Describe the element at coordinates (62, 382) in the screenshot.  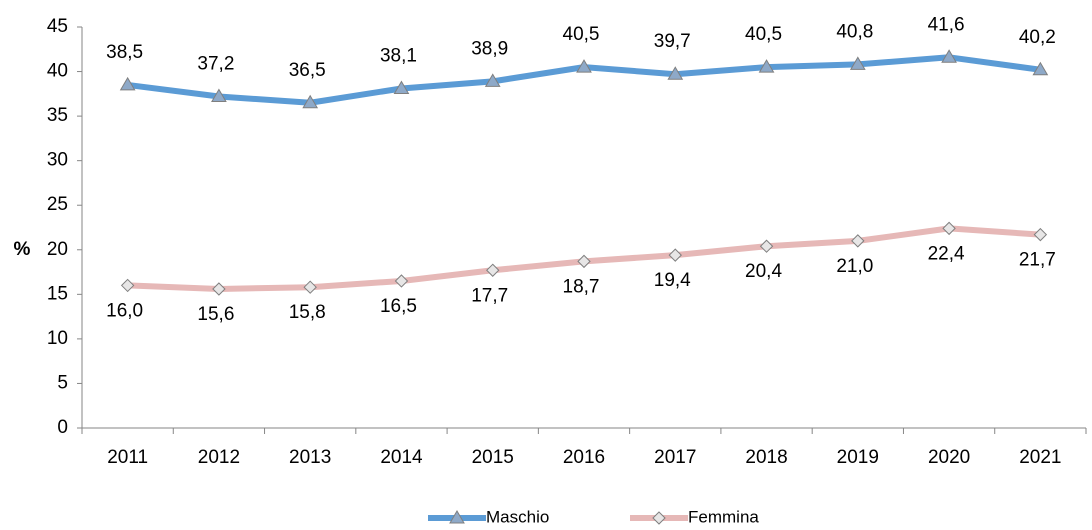
I see `y-tick-label: 5` at that location.